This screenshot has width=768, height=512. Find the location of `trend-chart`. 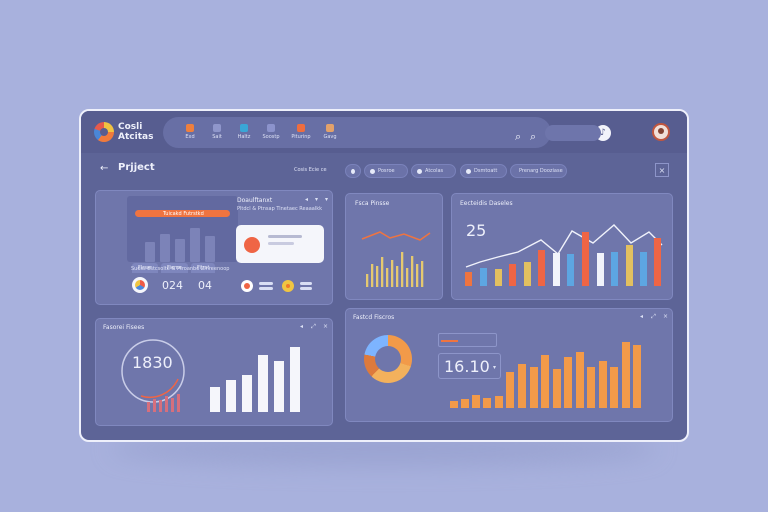

trend-chart is located at coordinates (564, 255).